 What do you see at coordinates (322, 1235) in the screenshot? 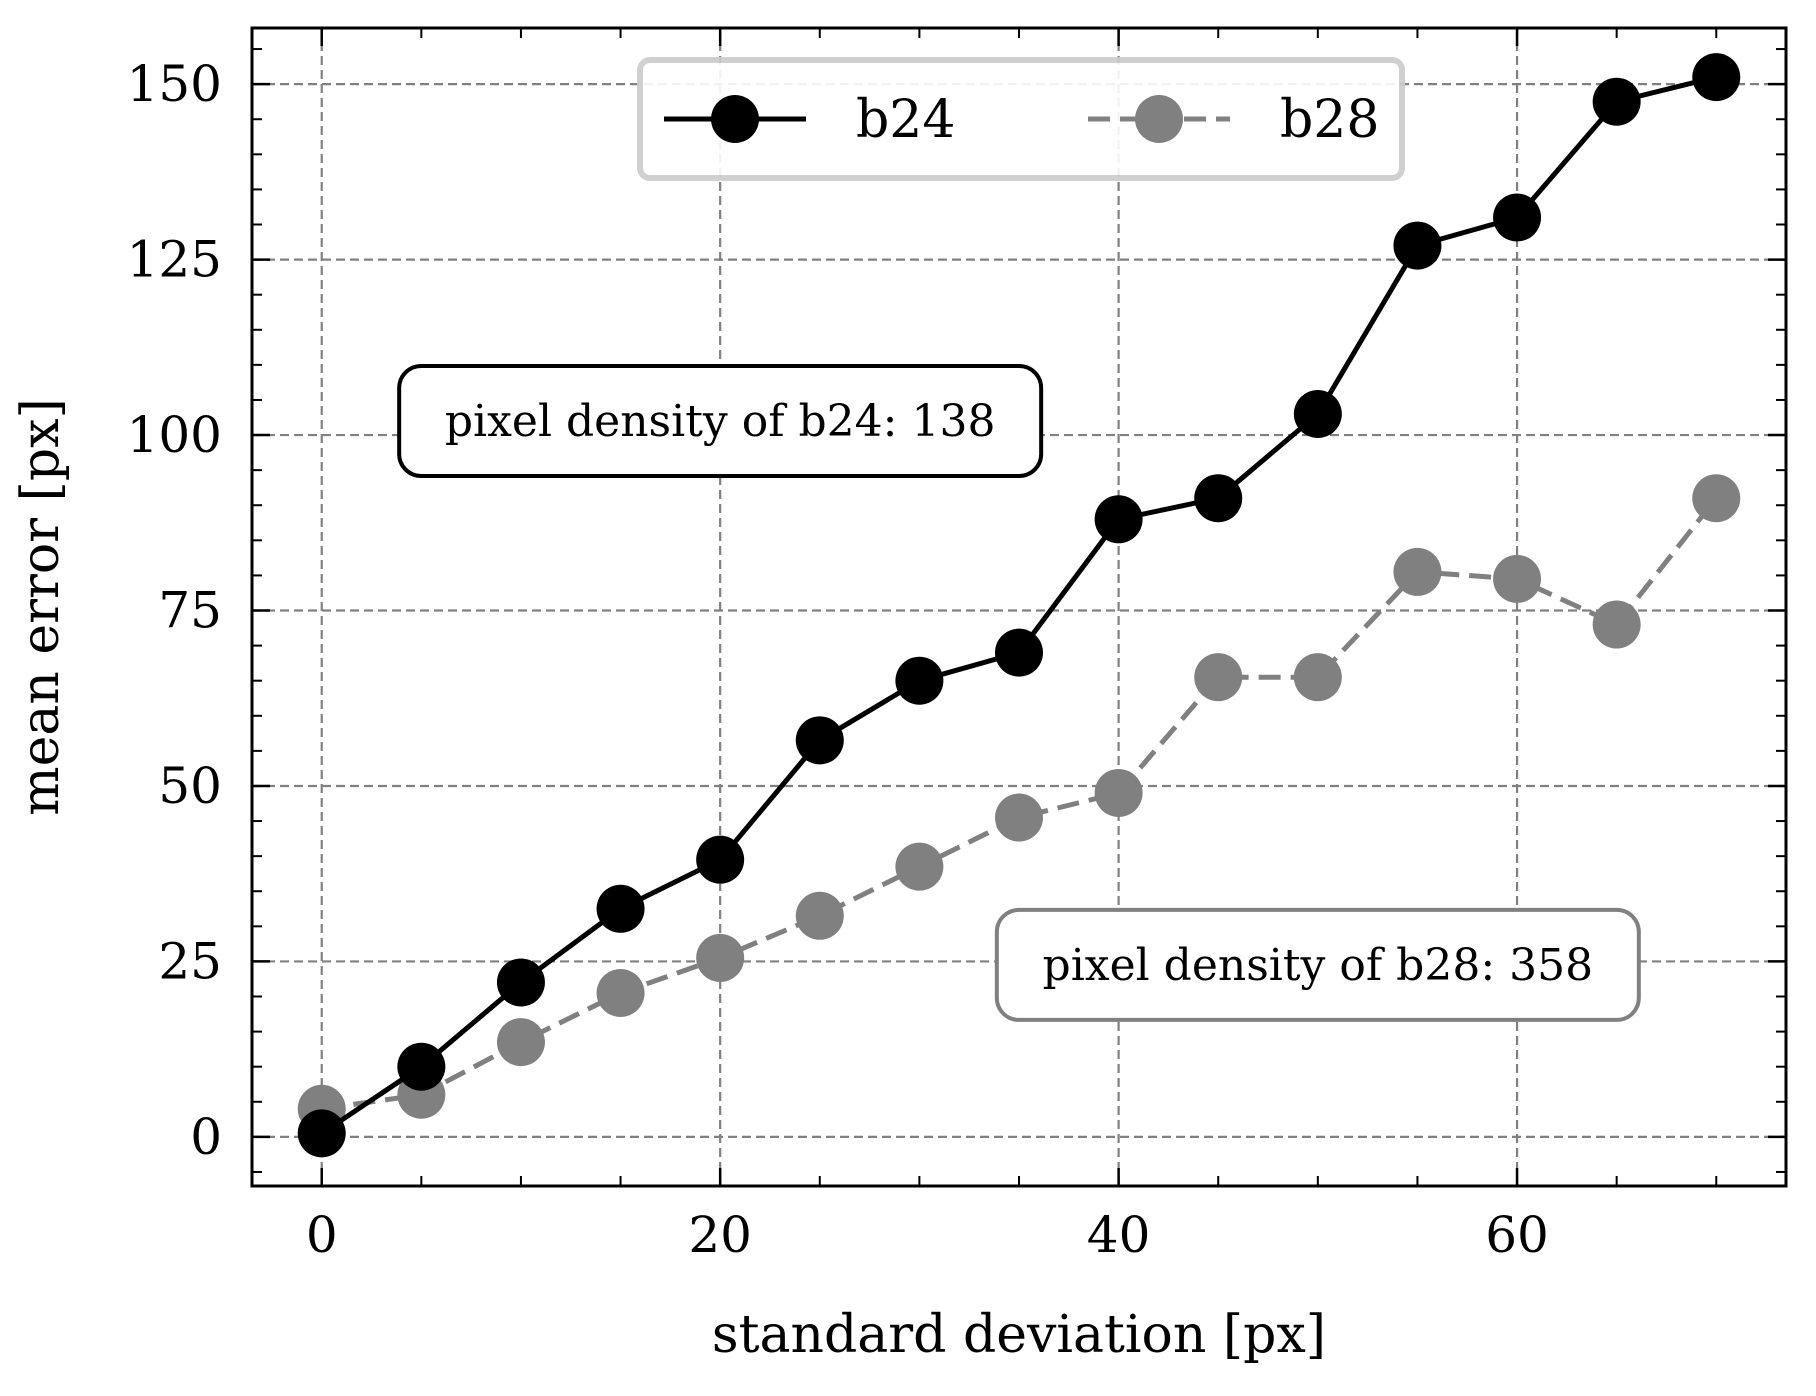
I see `x-tick-label: 0` at bounding box center [322, 1235].